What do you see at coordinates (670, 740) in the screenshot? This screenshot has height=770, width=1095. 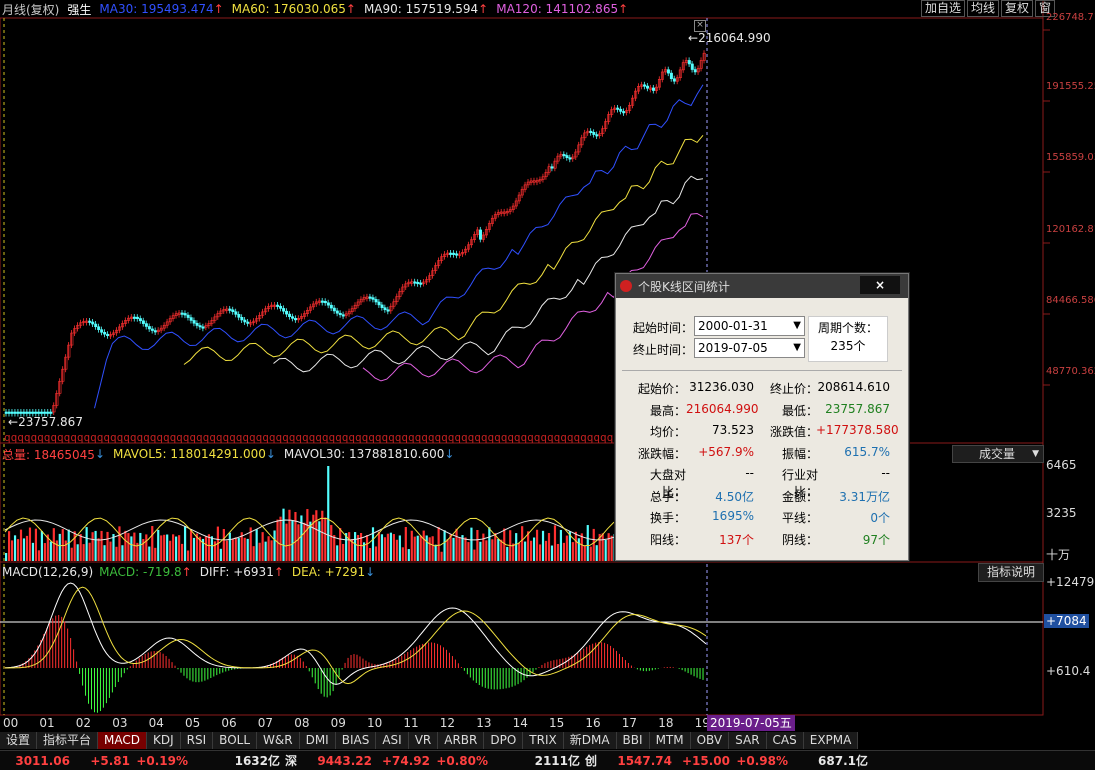 I see `tab-mtm: MTM` at bounding box center [670, 740].